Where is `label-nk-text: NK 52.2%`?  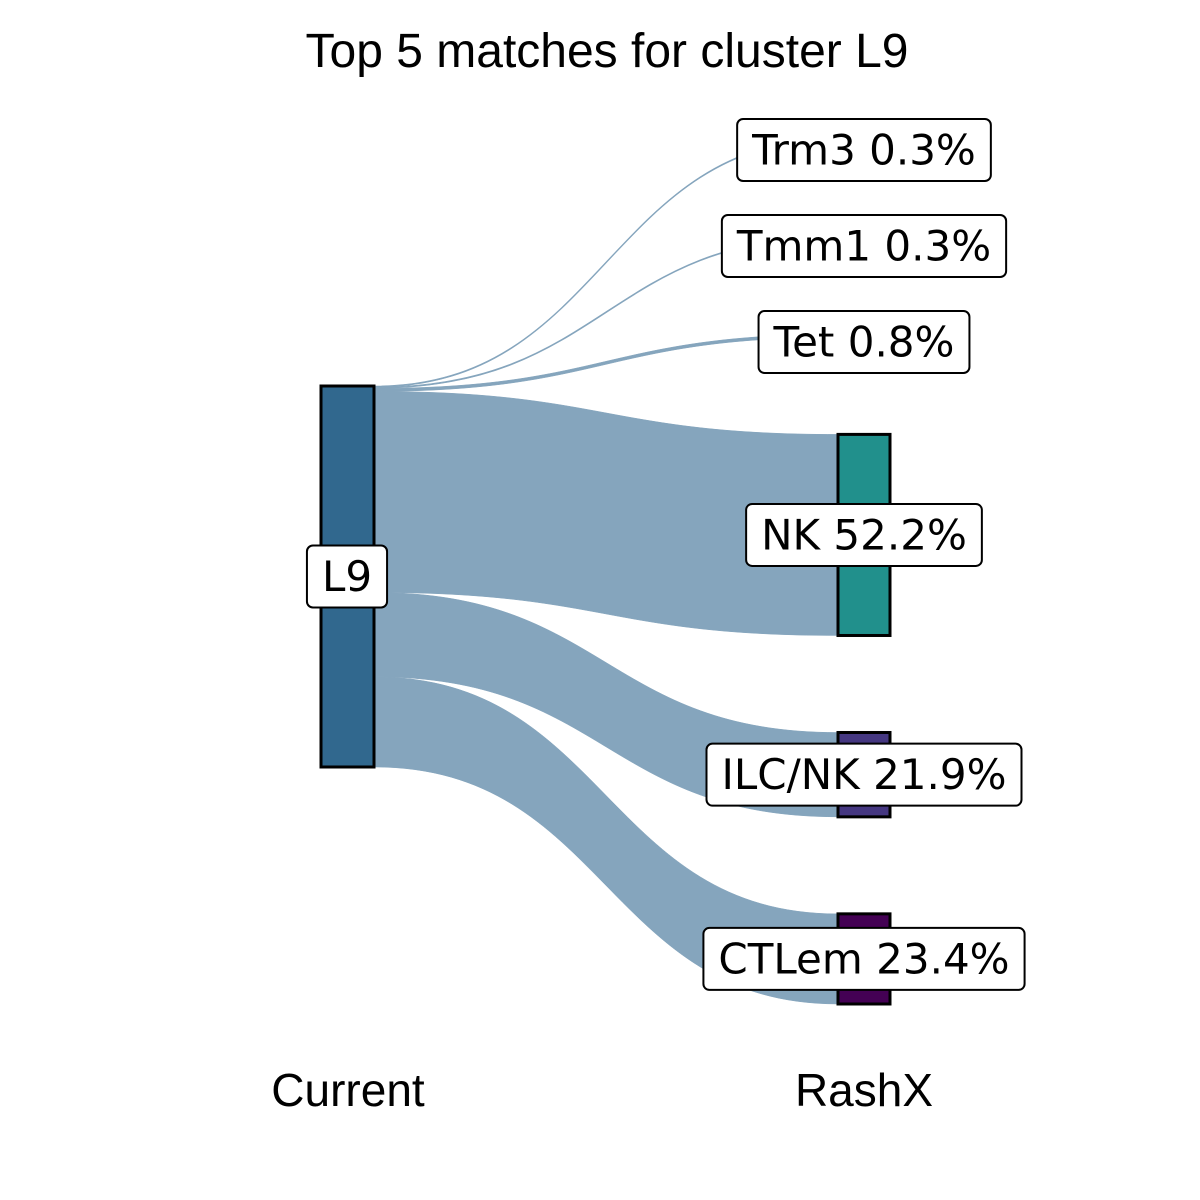
label-nk-text: NK 52.2% is located at coordinates (864, 534).